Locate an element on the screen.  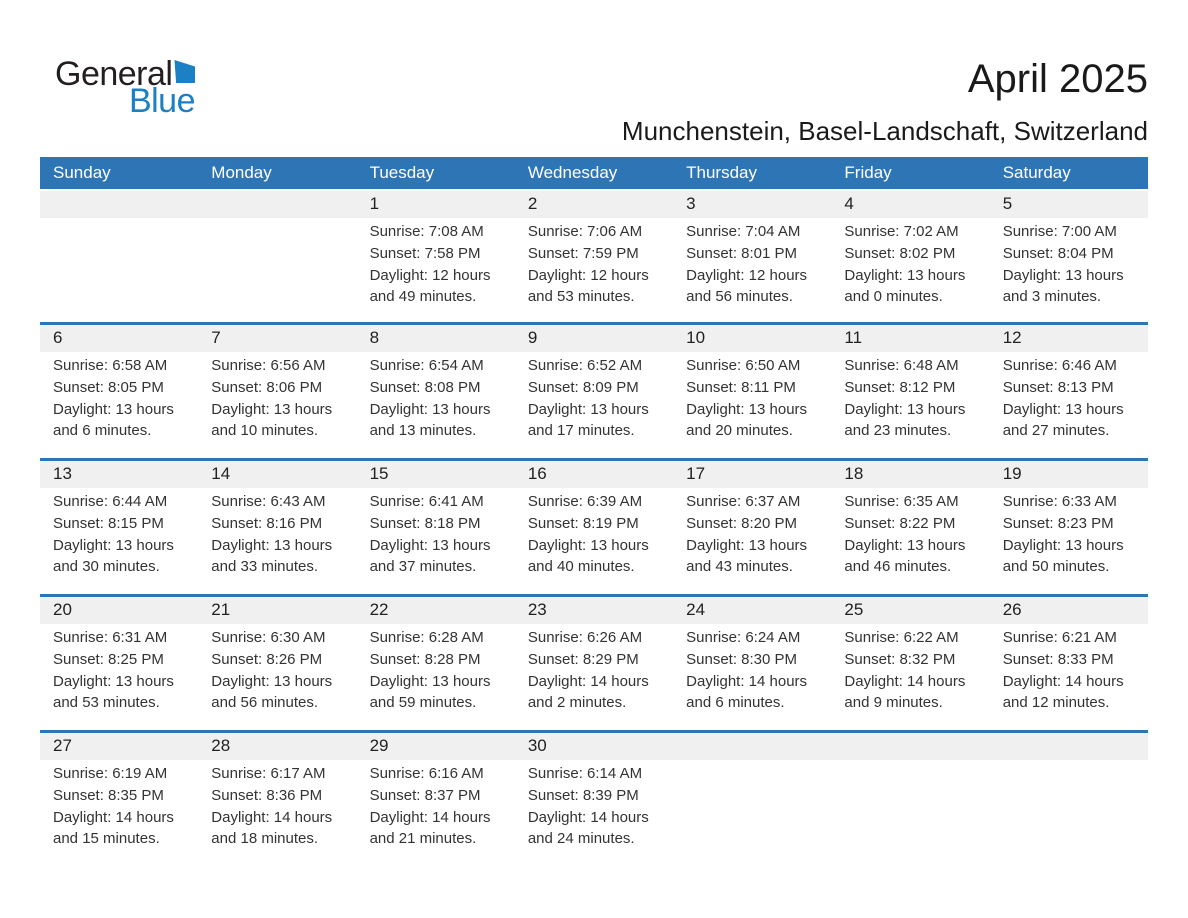
detail-line: Sunrise: 6:16 AM is located at coordinates (426, 773).